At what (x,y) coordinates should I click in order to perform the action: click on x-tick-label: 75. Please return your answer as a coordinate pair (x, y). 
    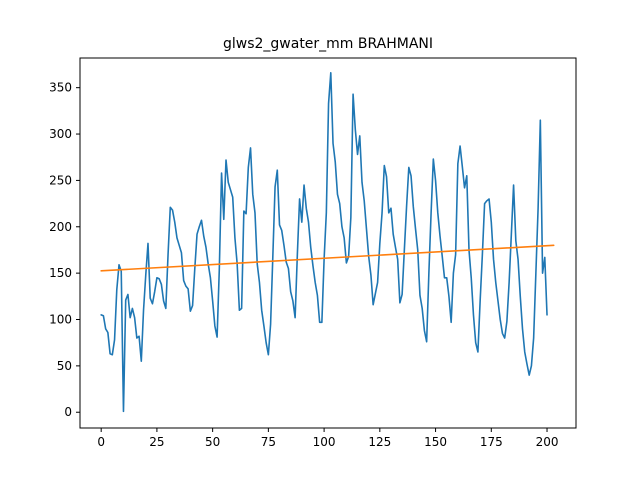
    Looking at the image, I should click on (268, 442).